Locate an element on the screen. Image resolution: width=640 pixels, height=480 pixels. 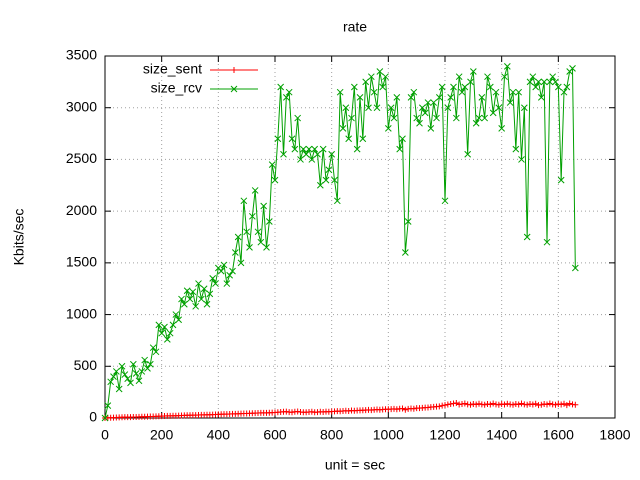
y-tick-label: 2000 is located at coordinates (81, 210).